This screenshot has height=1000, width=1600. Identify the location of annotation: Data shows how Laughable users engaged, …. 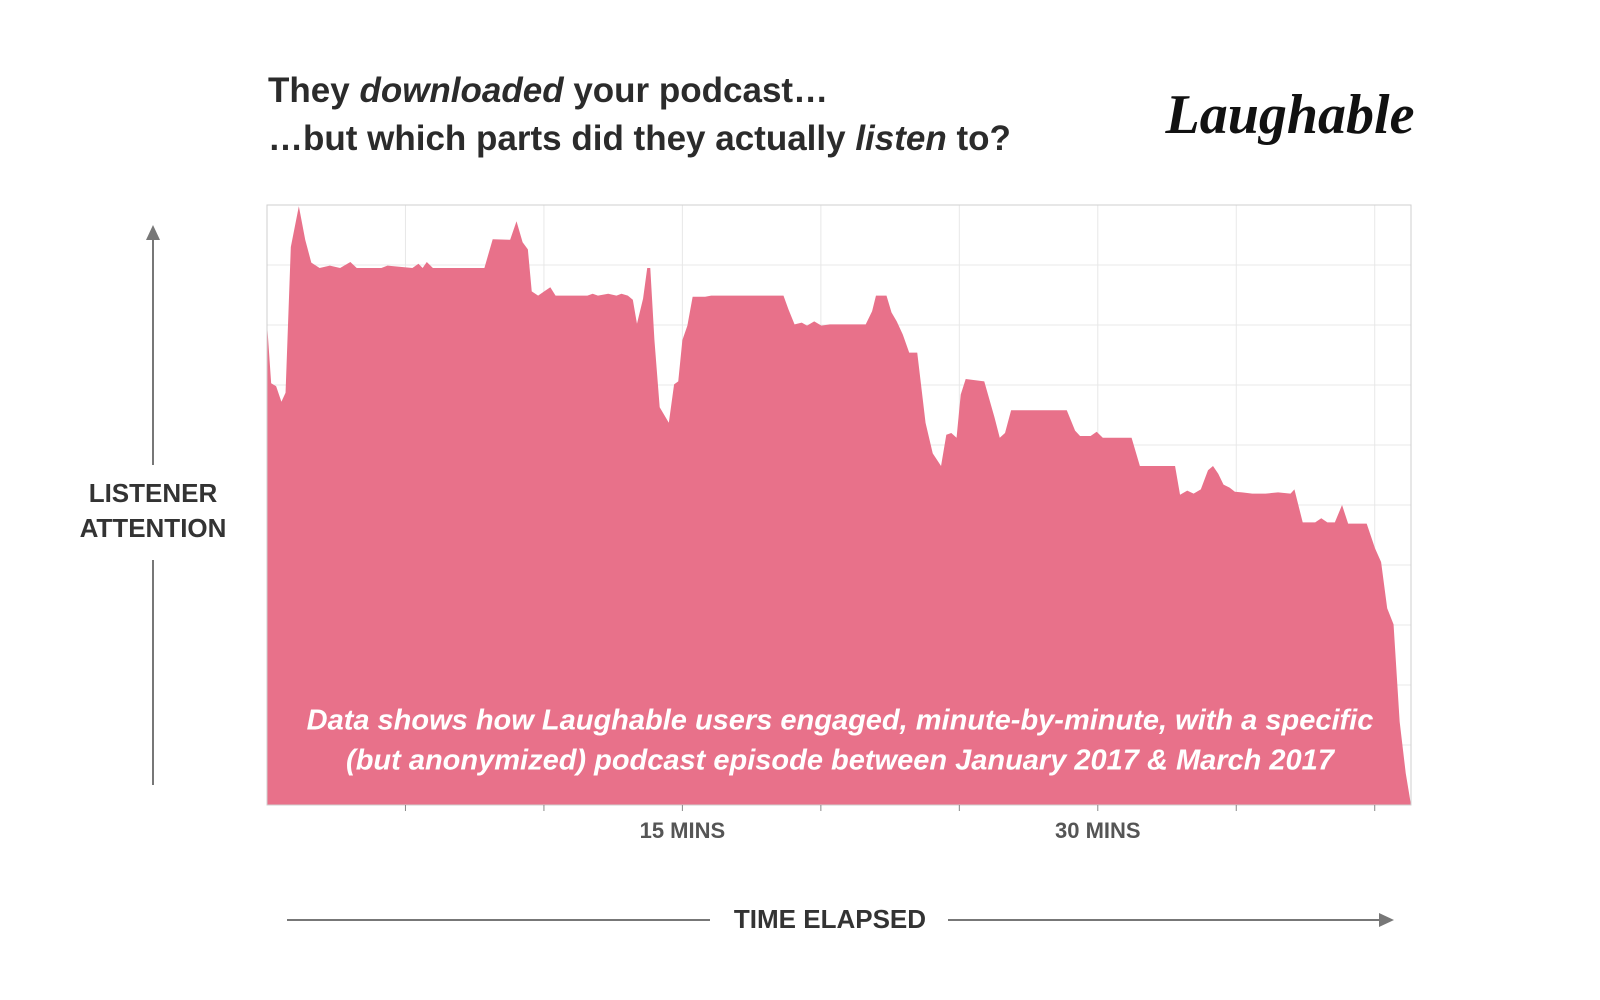
(840, 721).